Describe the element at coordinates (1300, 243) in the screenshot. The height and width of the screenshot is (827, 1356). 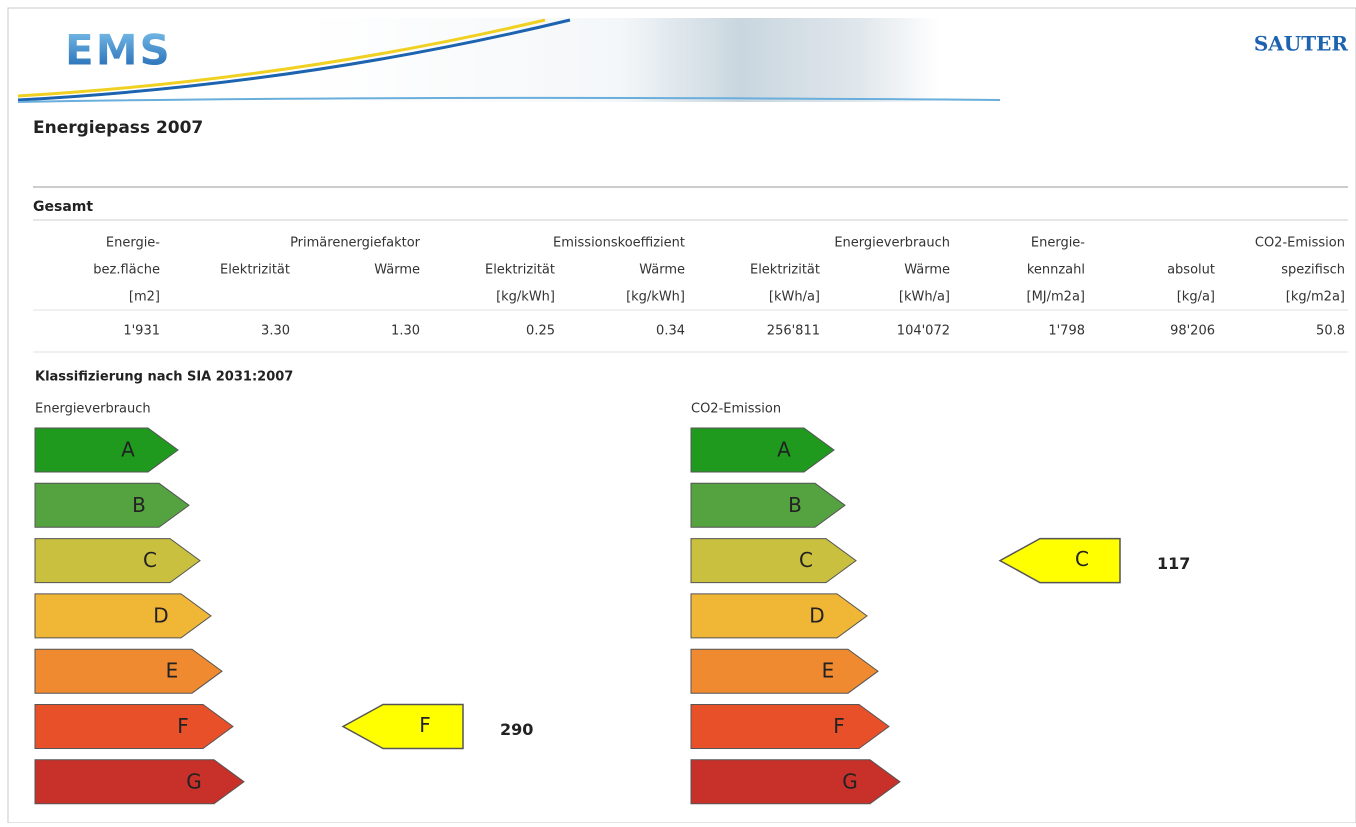
I see `column-header: CO2-Emission` at that location.